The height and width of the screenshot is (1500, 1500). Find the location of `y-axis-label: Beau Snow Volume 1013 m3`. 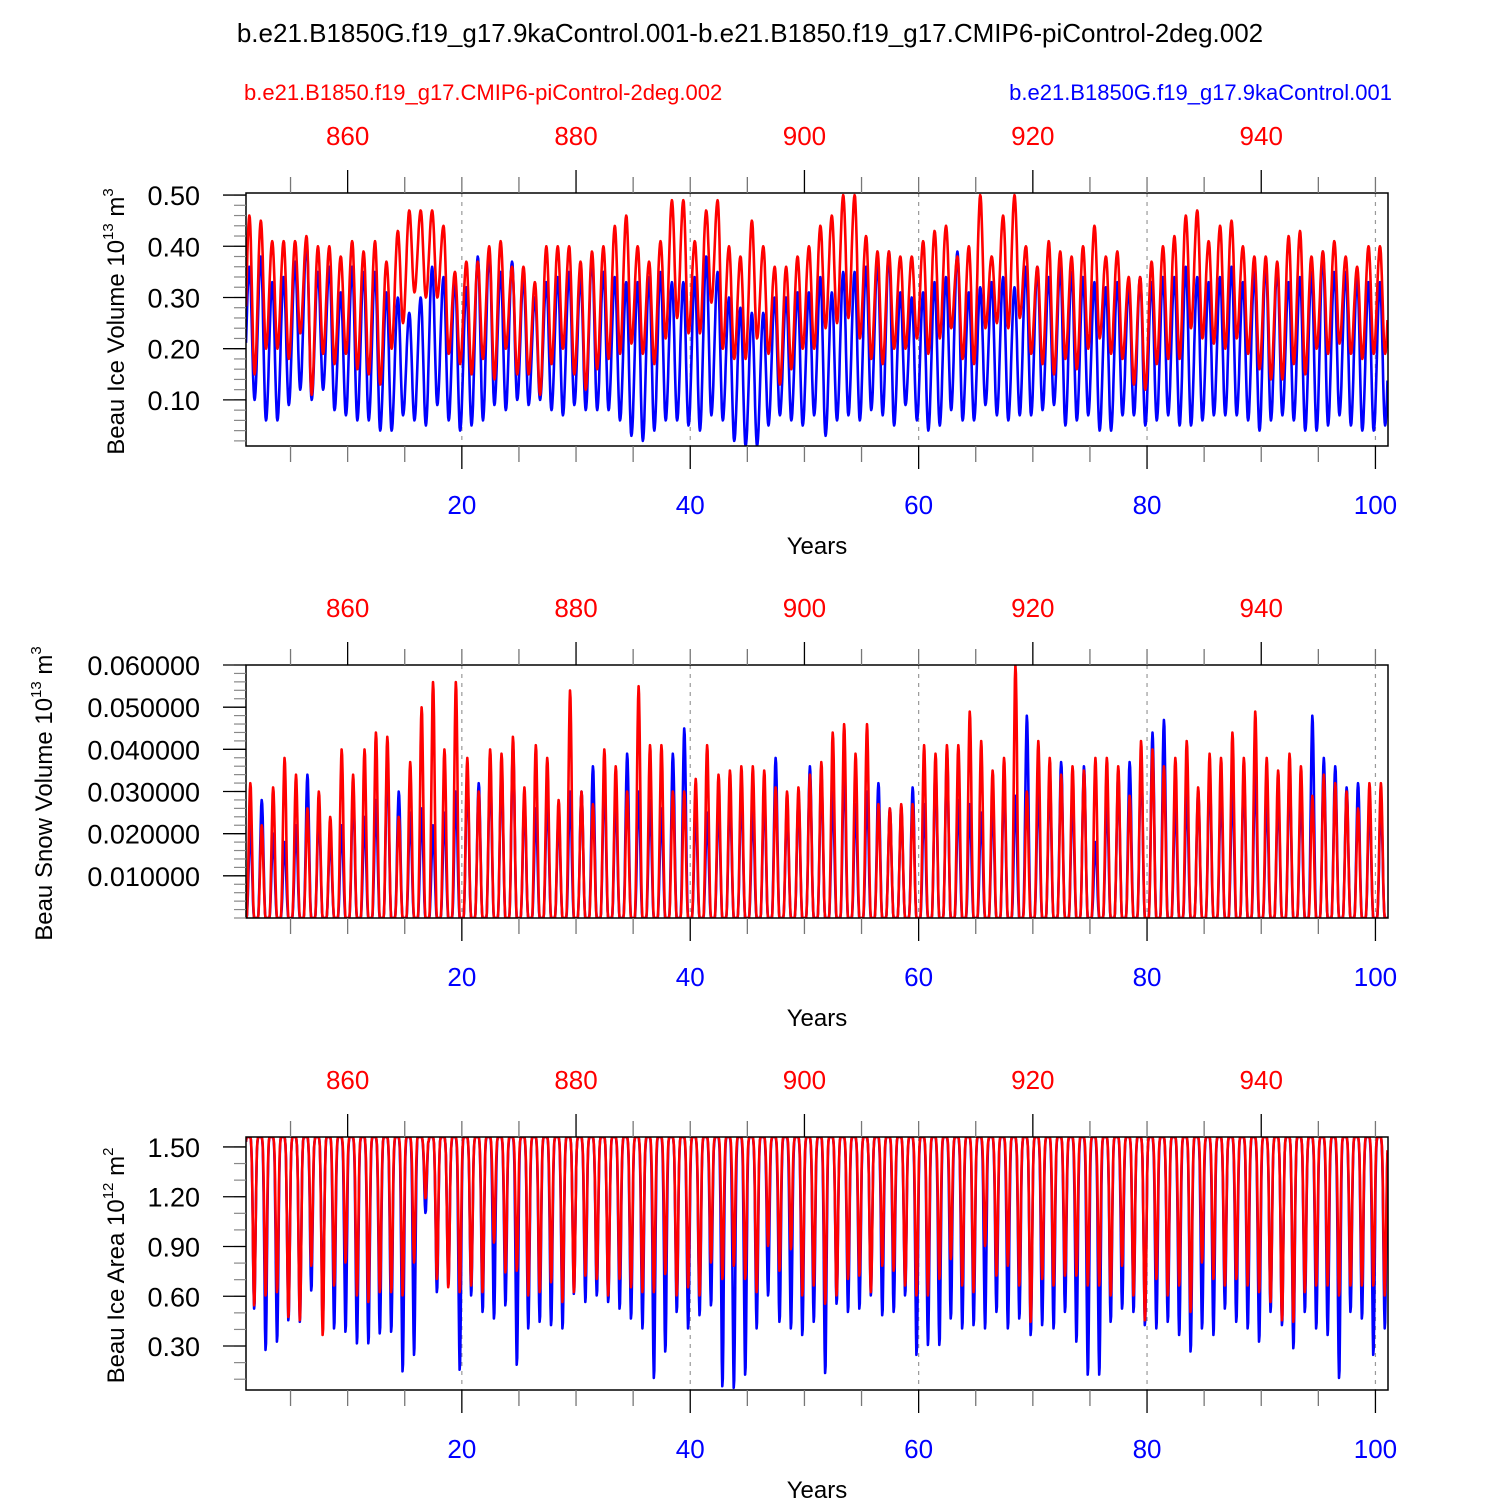

y-axis-label: Beau Snow Volume 1013 m3 is located at coordinates (43, 793).